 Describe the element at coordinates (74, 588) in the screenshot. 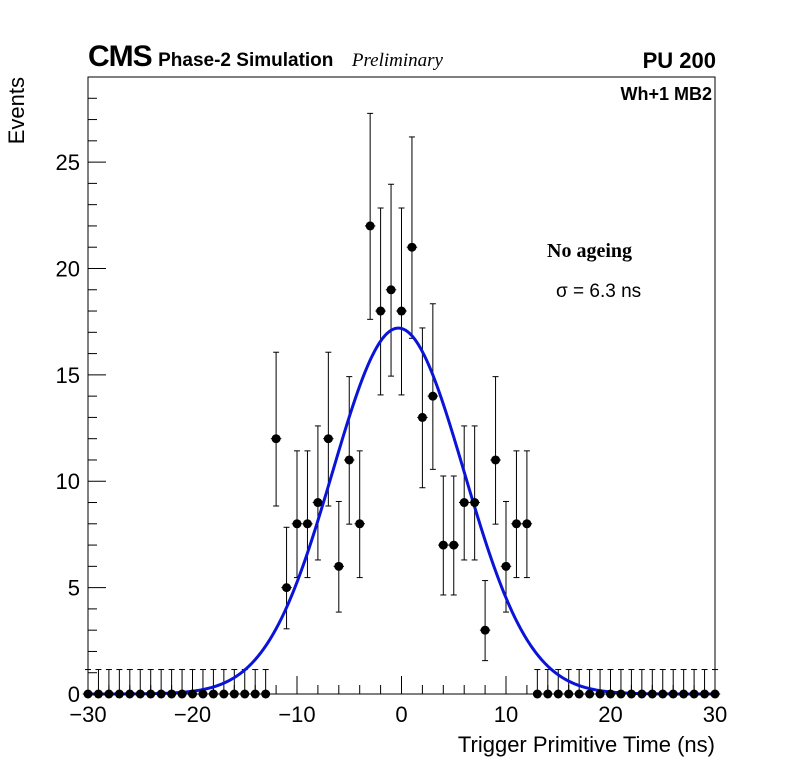

I see `y-tick-label: 5` at that location.